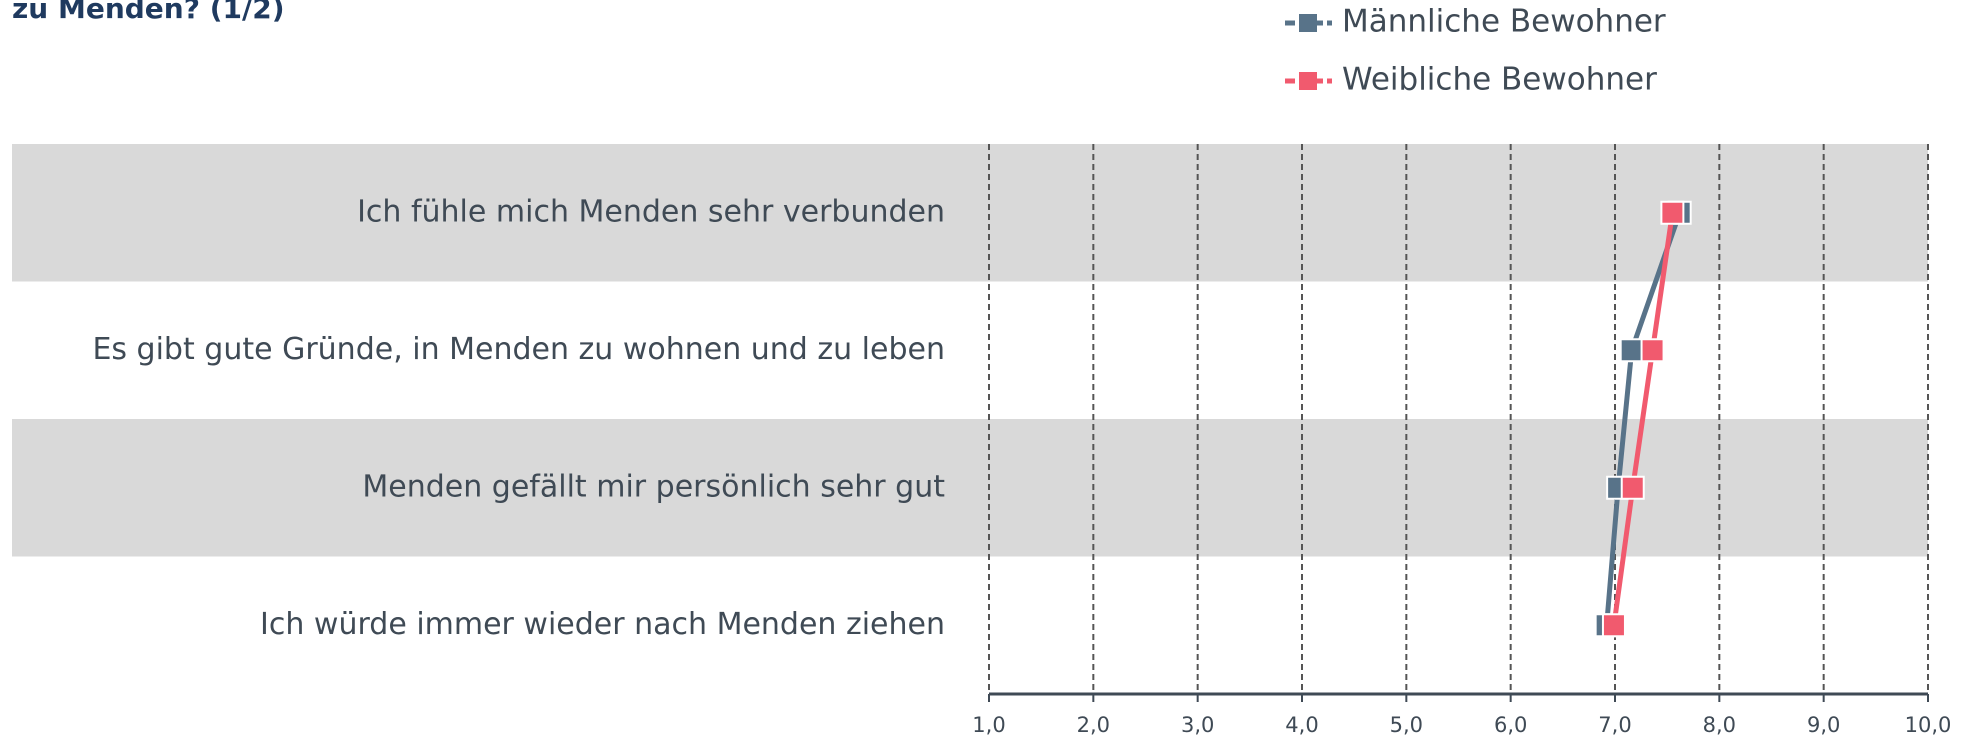 Image resolution: width=1966 pixels, height=737 pixels. What do you see at coordinates (148, 12) in the screenshot?
I see `chart-title: zu Menden? (1/2)` at bounding box center [148, 12].